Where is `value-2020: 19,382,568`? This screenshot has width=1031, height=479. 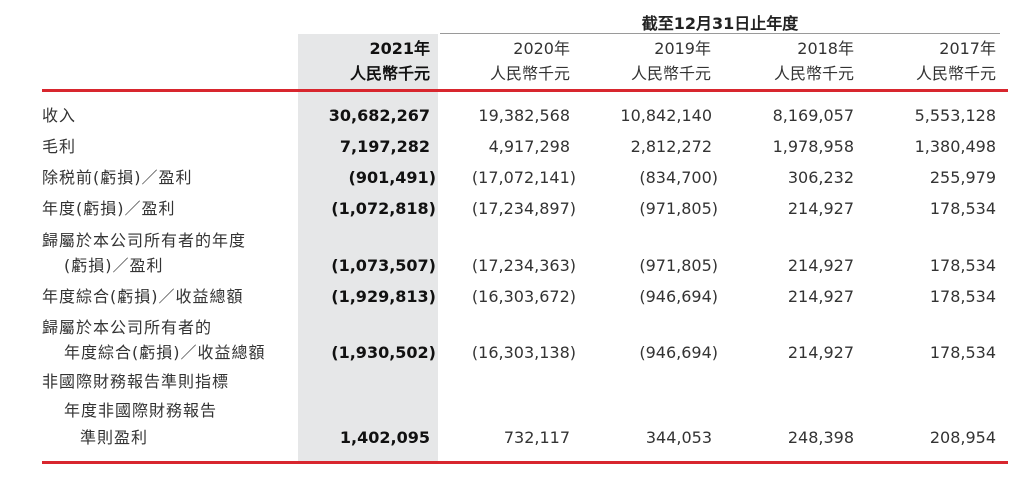 value-2020: 19,382,568 is located at coordinates (524, 115).